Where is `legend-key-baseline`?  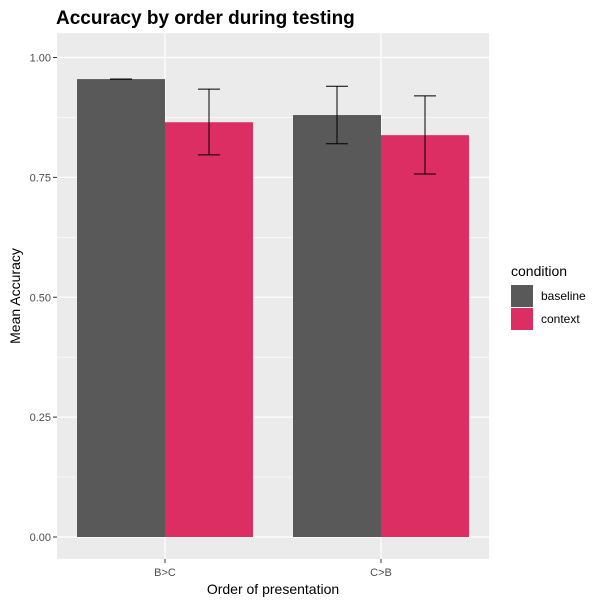 legend-key-baseline is located at coordinates (522, 296).